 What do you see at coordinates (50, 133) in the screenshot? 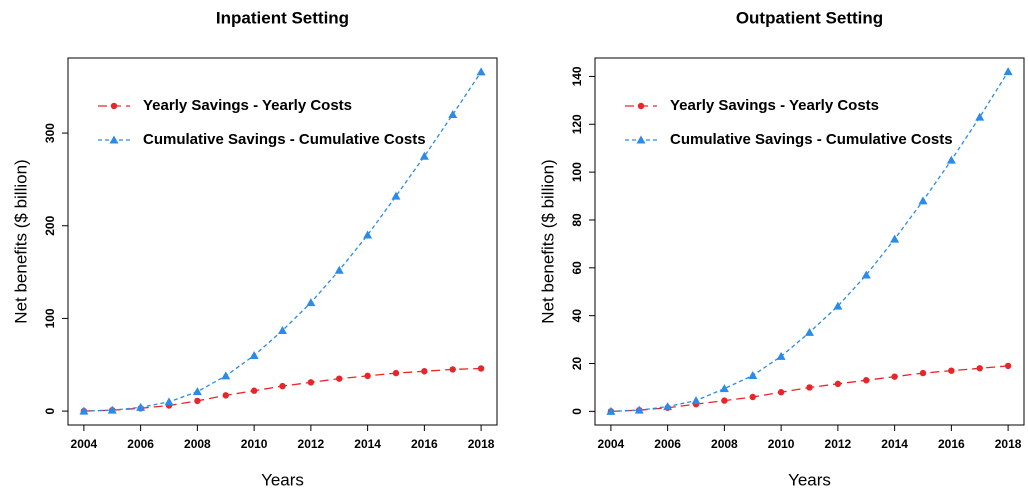
I see `y-tick-label: 300` at bounding box center [50, 133].